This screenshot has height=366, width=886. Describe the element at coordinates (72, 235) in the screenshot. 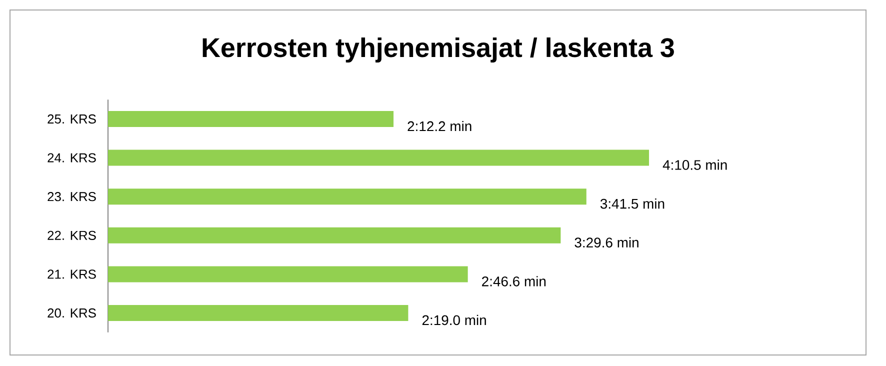

I see `y-tick-label: 22. KRS` at that location.